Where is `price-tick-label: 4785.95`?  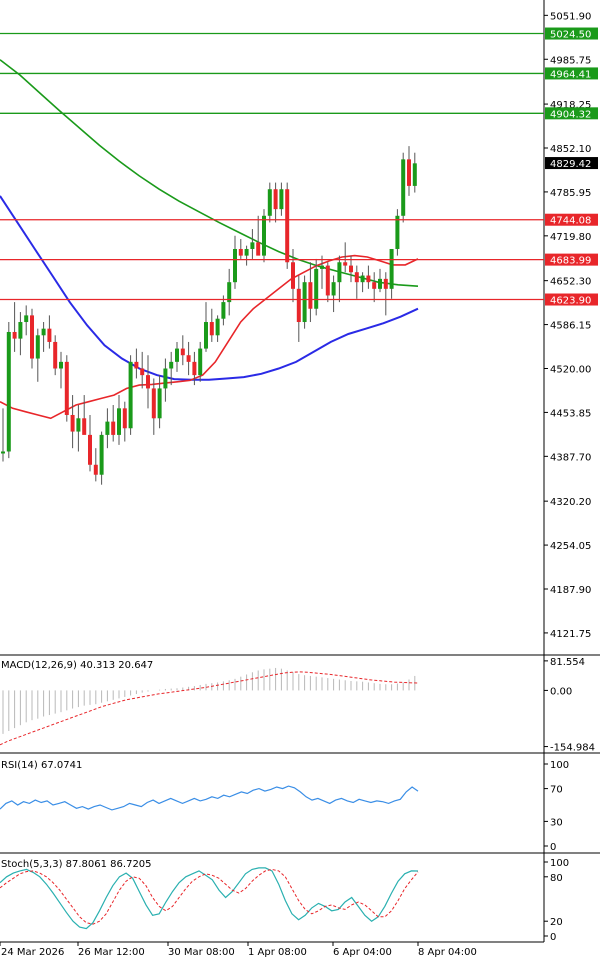
price-tick-label: 4785.95 is located at coordinates (570, 193).